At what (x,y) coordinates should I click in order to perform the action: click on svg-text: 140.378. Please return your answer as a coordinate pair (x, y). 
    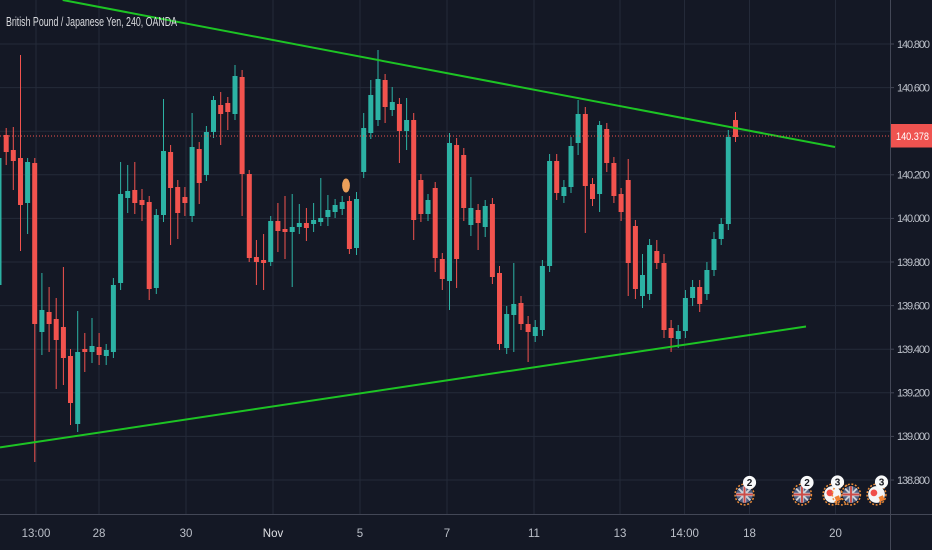
    Looking at the image, I should click on (912, 137).